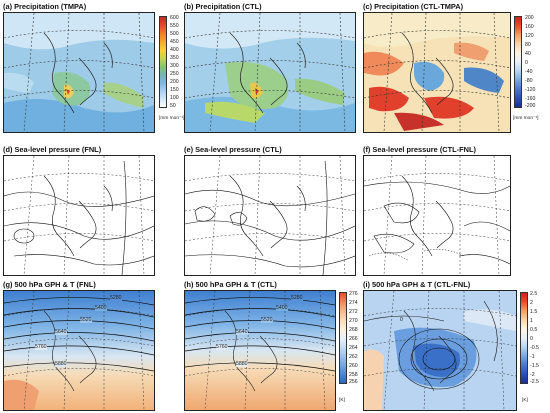  Describe the element at coordinates (401, 320) in the screenshot. I see `contour-label: 0` at that location.